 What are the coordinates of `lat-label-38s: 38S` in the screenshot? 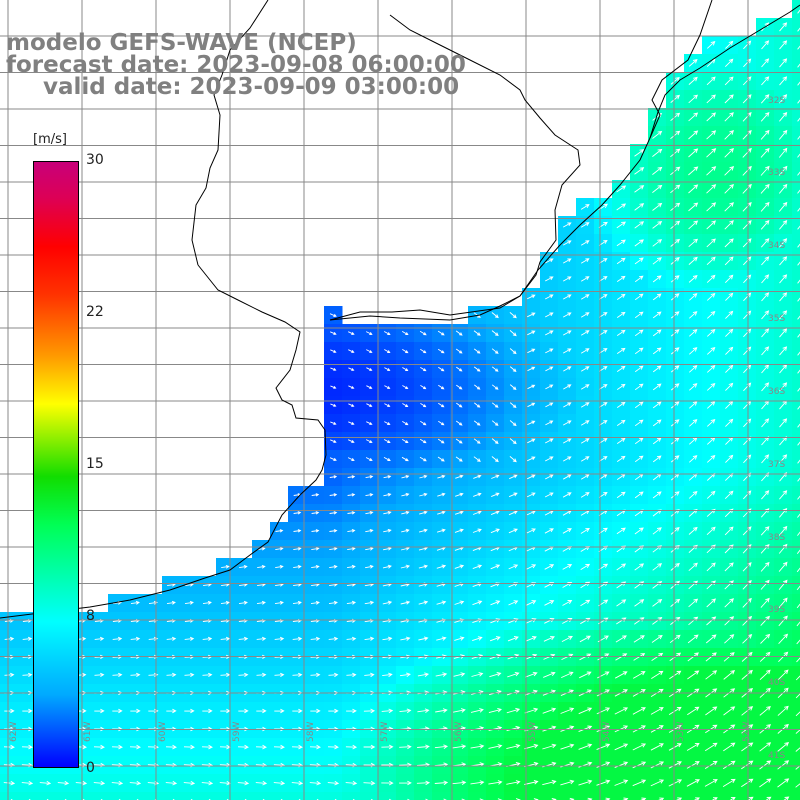 It's located at (777, 538).